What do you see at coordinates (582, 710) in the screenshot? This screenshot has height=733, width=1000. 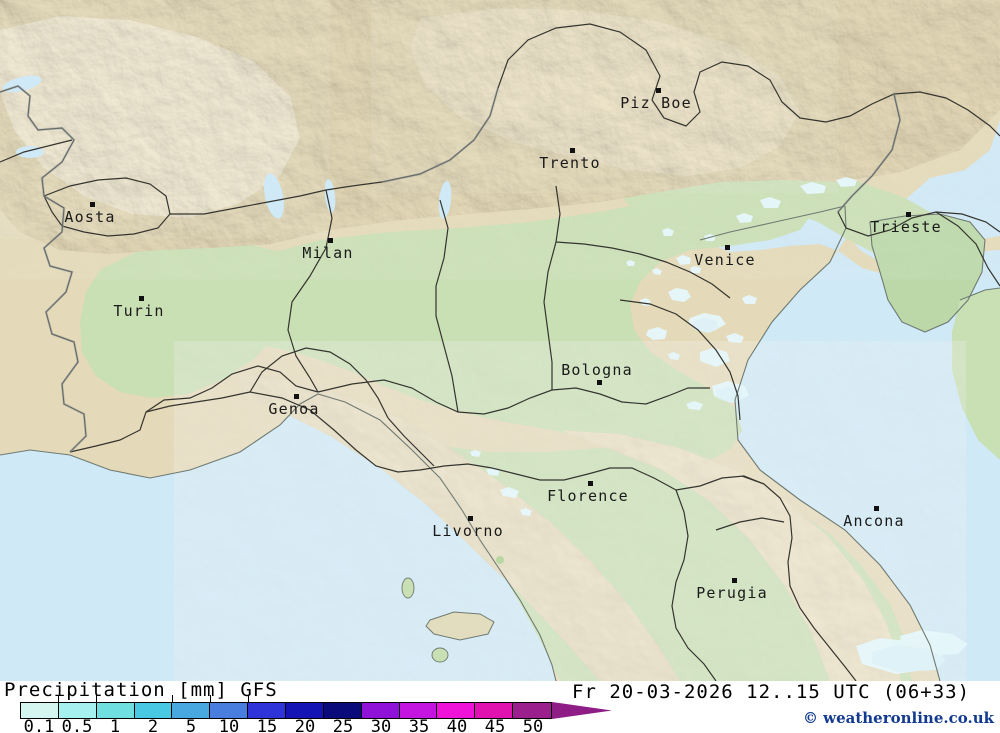 I see `colorbar-overflow-arrow-icon` at bounding box center [582, 710].